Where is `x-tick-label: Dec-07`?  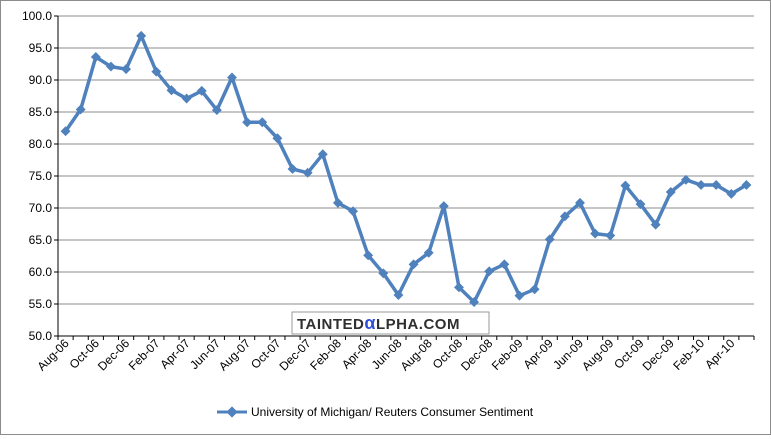 x-tick-label: Dec-07 is located at coordinates (295, 354).